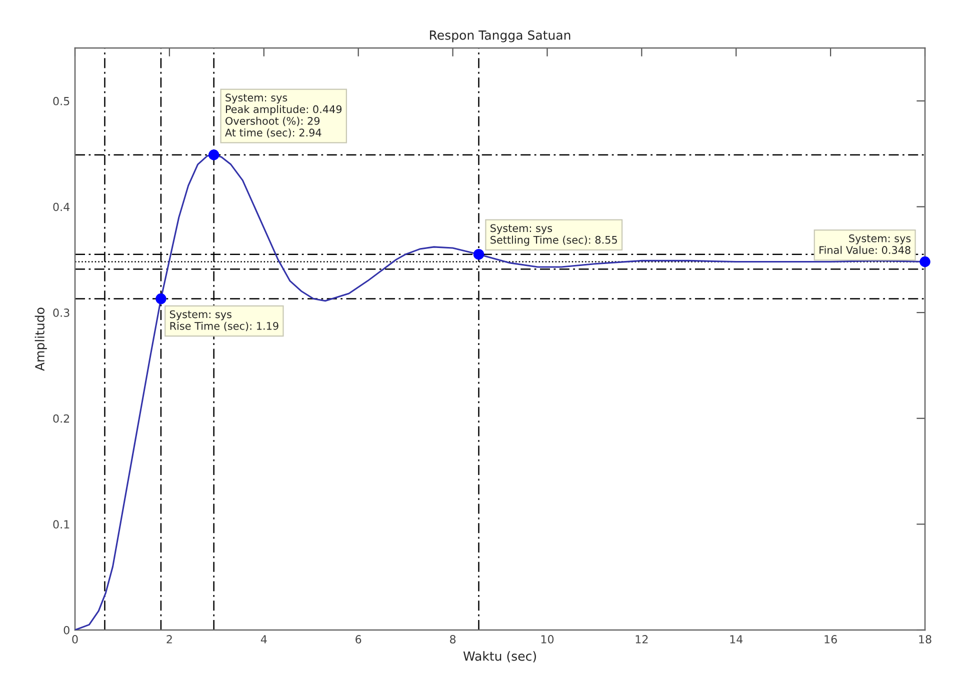 The width and height of the screenshot is (960, 690). I want to click on x-tick-label: 0, so click(75, 639).